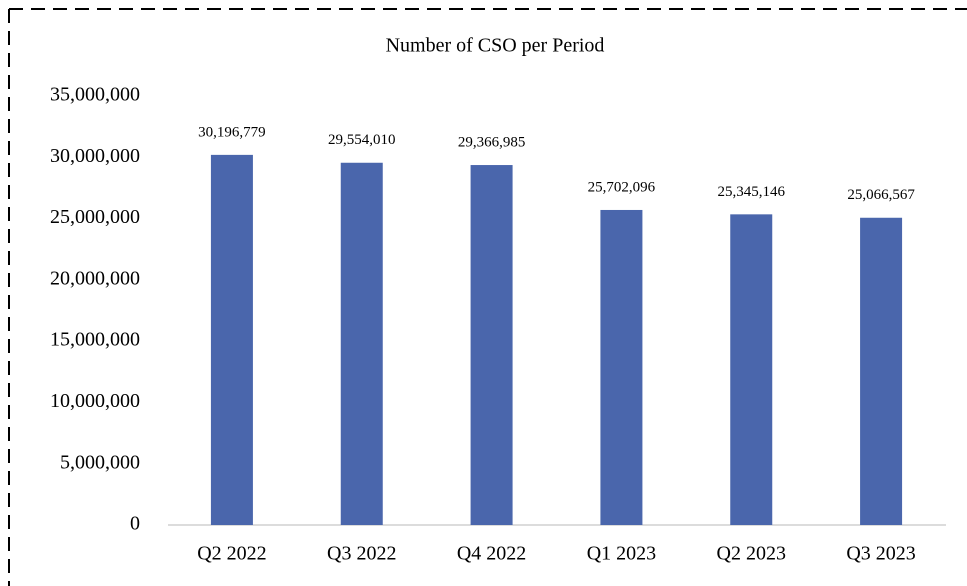 The width and height of the screenshot is (967, 586). I want to click on x-tick-label: Q4 2022, so click(491, 554).